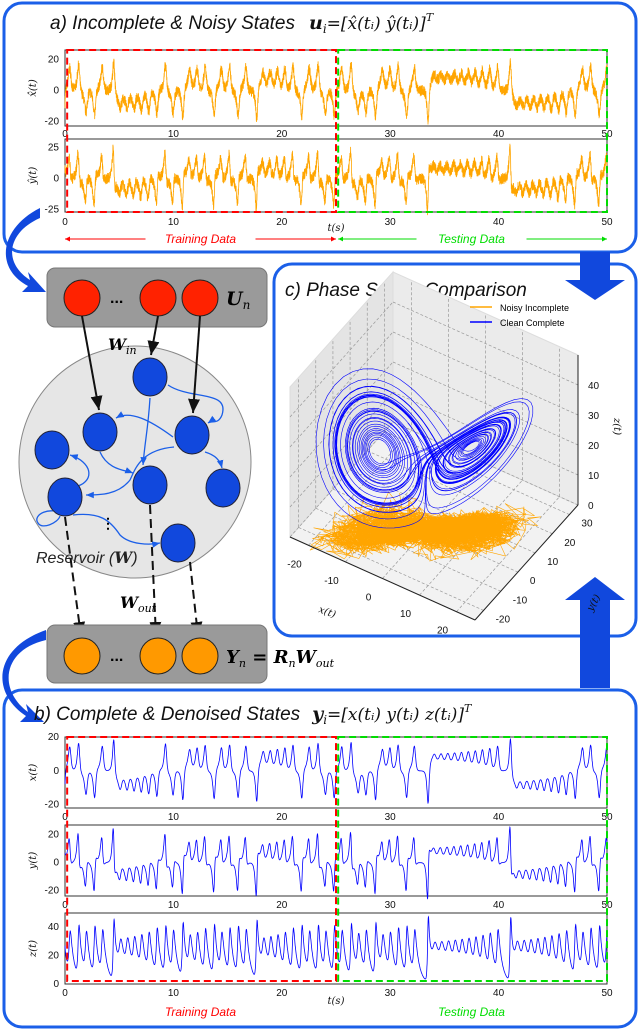 Image resolution: width=640 pixels, height=1030 pixels. Describe the element at coordinates (201, 859) in the screenshot. I see `training-region-box` at that location.